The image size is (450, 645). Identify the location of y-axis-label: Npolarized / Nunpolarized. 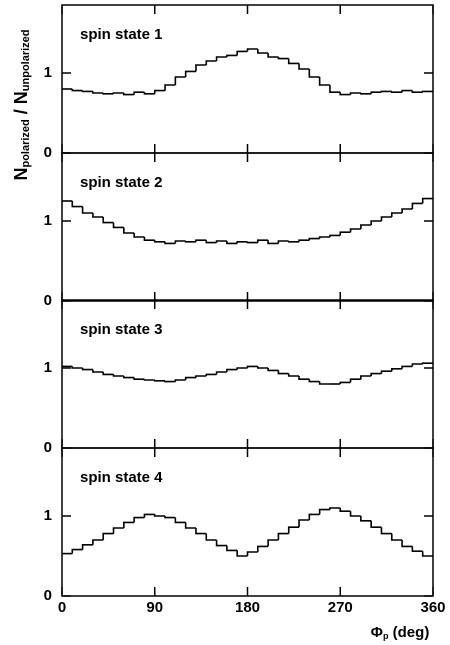
(21, 104).